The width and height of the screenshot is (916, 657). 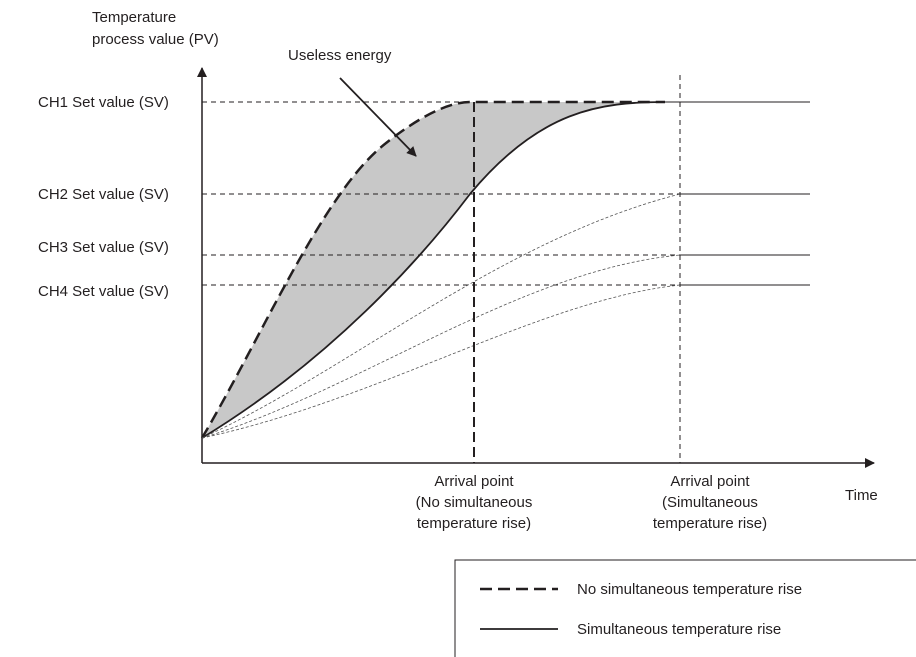 What do you see at coordinates (679, 629) in the screenshot?
I see `legend-label: Simultaneous temperature rise` at bounding box center [679, 629].